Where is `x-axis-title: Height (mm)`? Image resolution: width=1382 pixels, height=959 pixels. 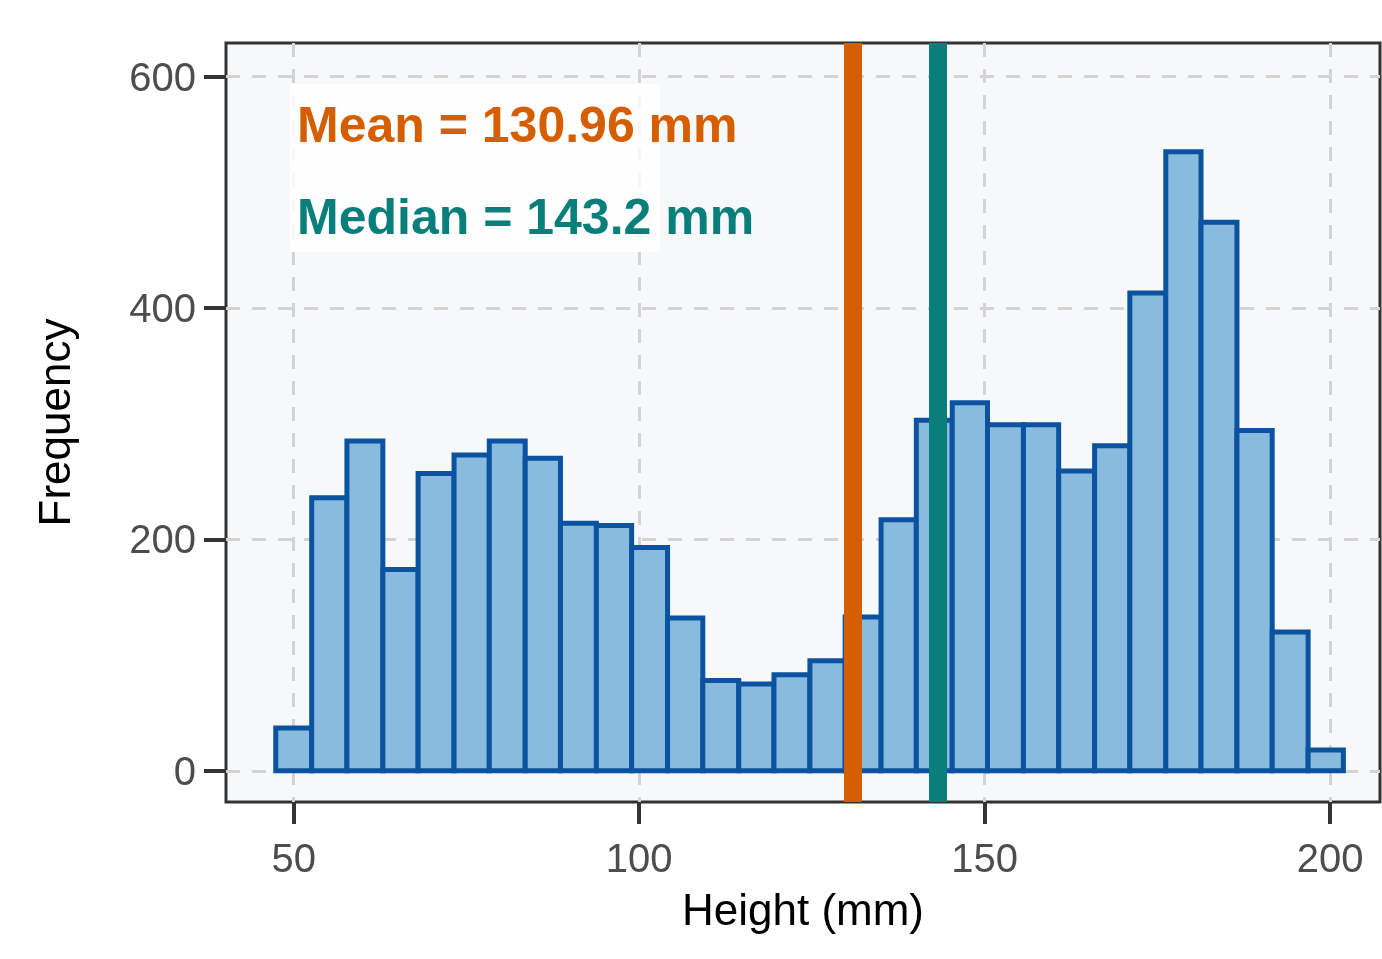 x-axis-title: Height (mm) is located at coordinates (803, 909).